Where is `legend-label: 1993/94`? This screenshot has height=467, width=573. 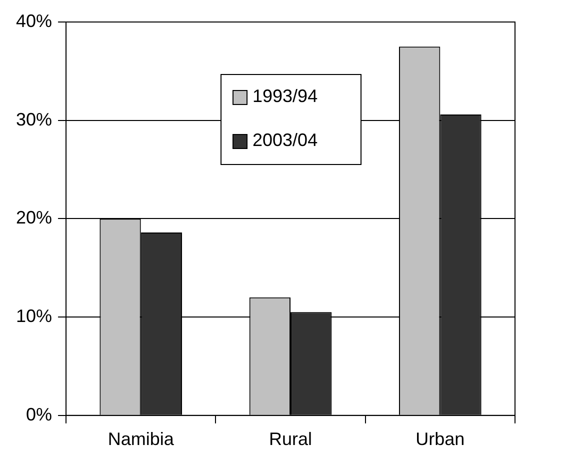 legend-label: 1993/94 is located at coordinates (285, 96).